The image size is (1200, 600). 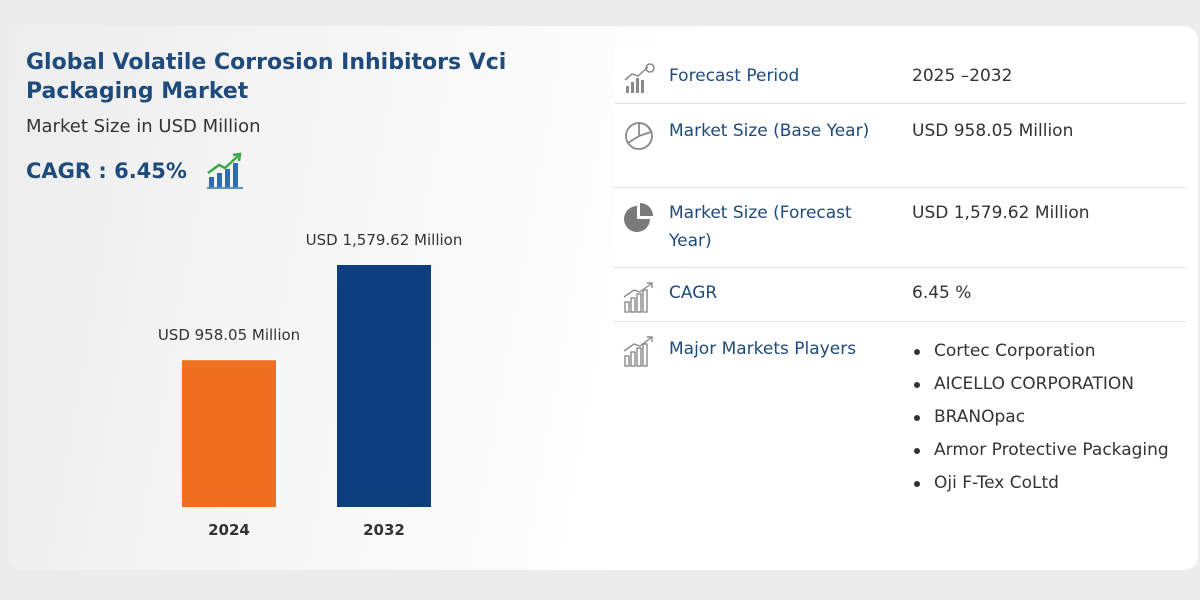 What do you see at coordinates (384, 530) in the screenshot?
I see `tick-label-2032: 2032` at bounding box center [384, 530].